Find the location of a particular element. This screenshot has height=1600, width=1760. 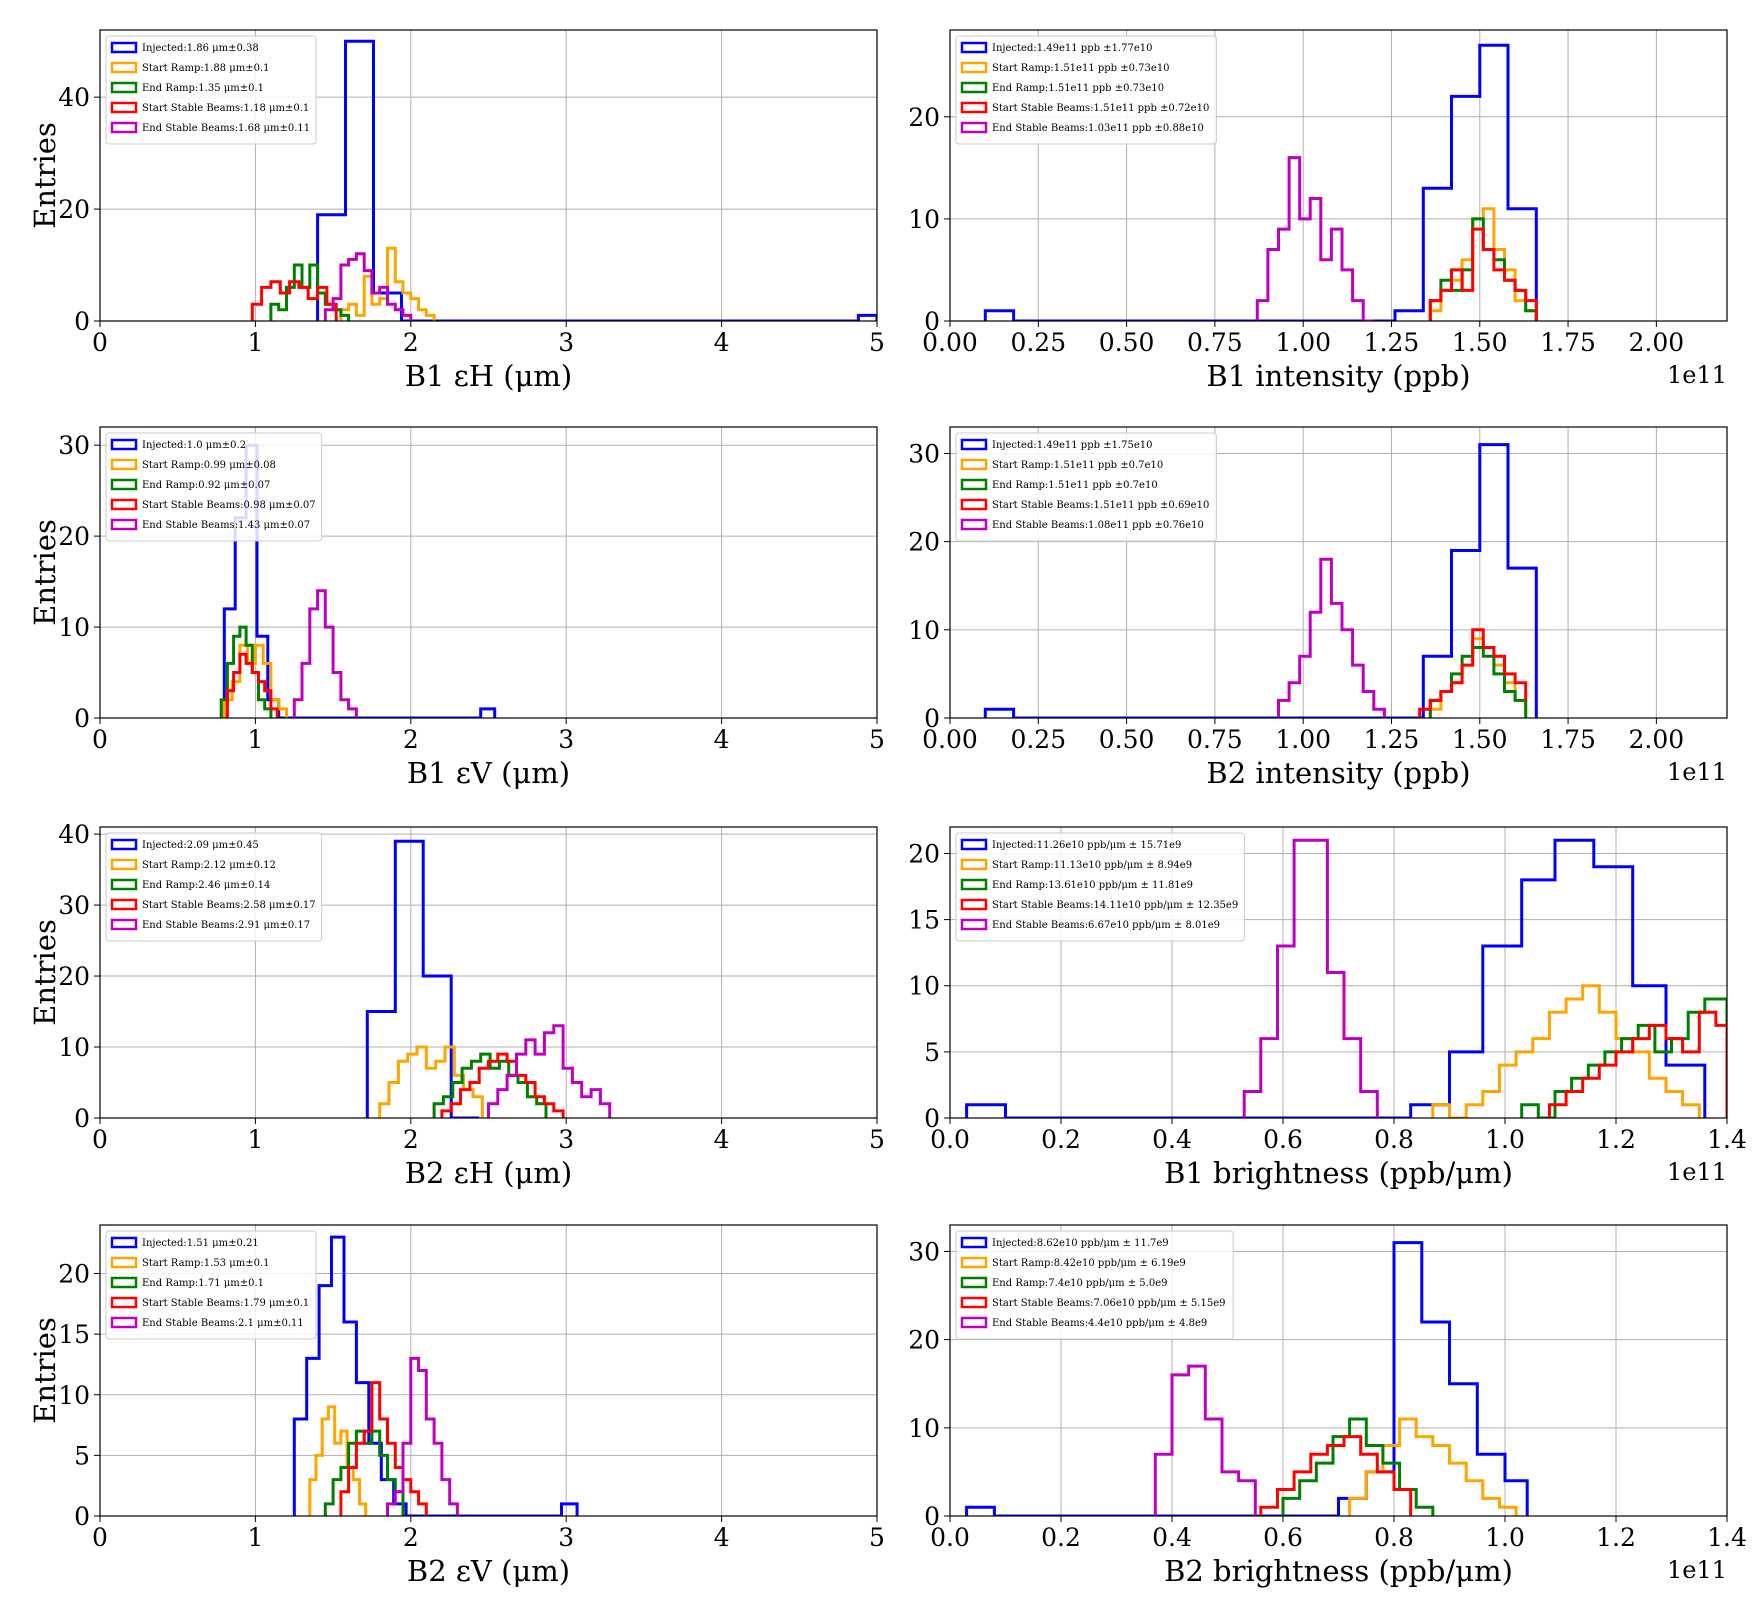

legend-entry: Injected:2.09 μm±0.45 is located at coordinates (200, 845).